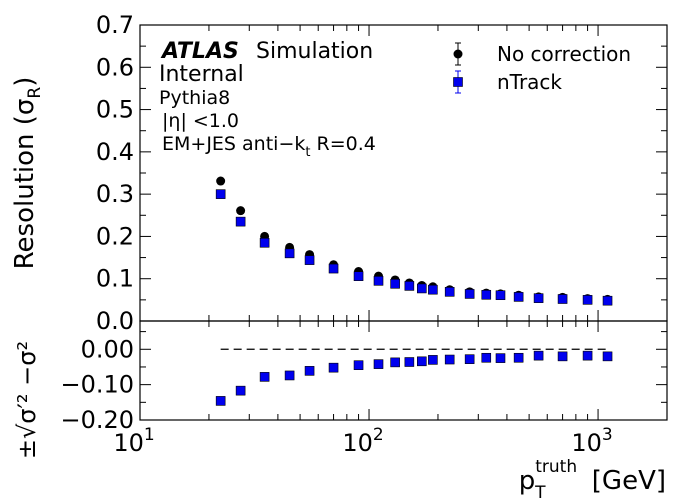 The image size is (700, 500). I want to click on main-data-points, so click(414, 241).